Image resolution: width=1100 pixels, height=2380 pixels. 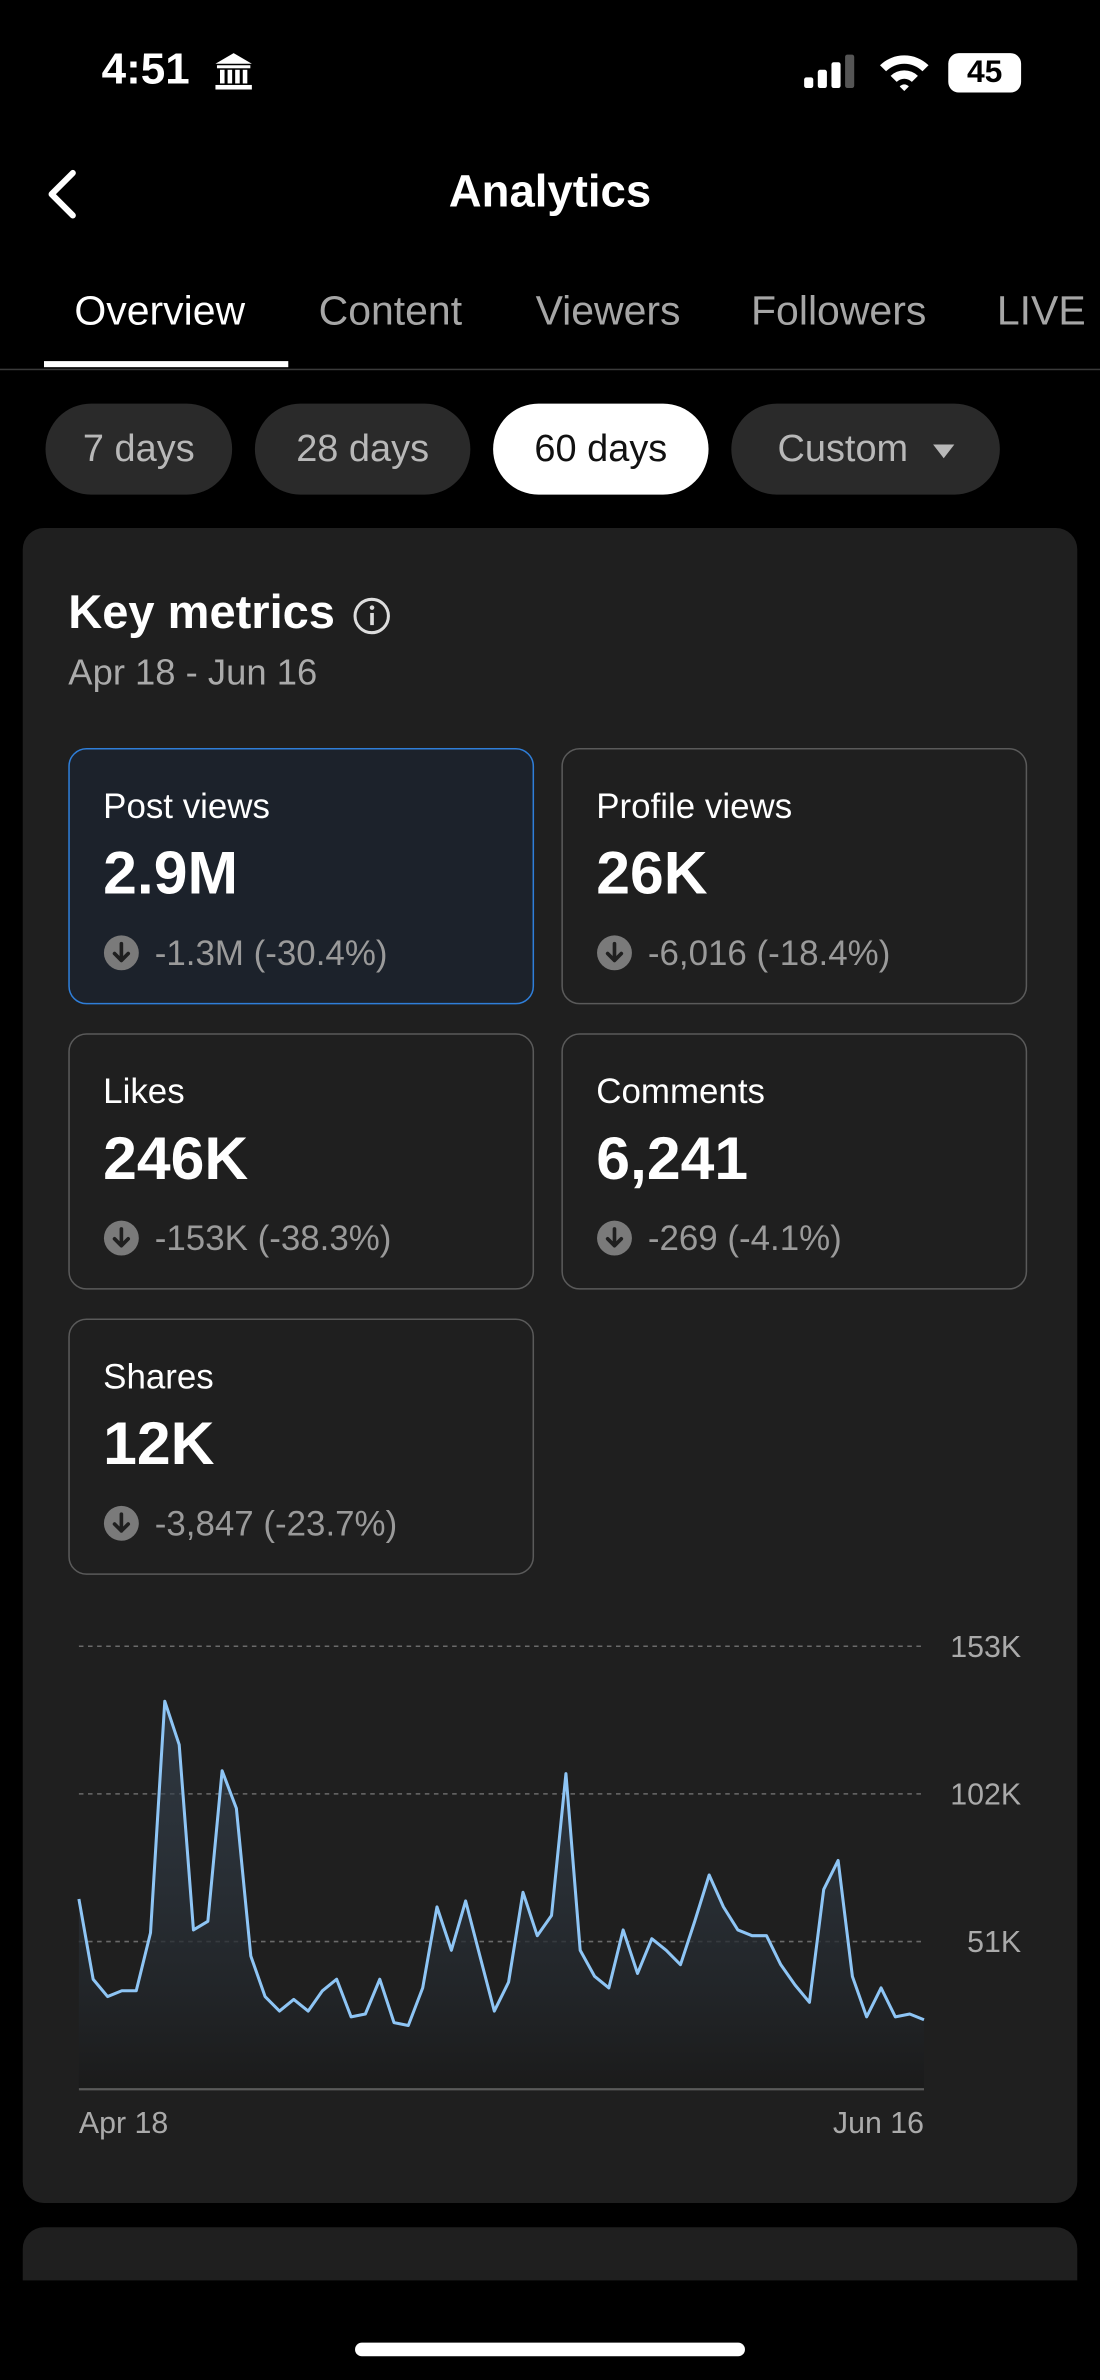 What do you see at coordinates (550, 369) in the screenshot?
I see `tab-divider` at bounding box center [550, 369].